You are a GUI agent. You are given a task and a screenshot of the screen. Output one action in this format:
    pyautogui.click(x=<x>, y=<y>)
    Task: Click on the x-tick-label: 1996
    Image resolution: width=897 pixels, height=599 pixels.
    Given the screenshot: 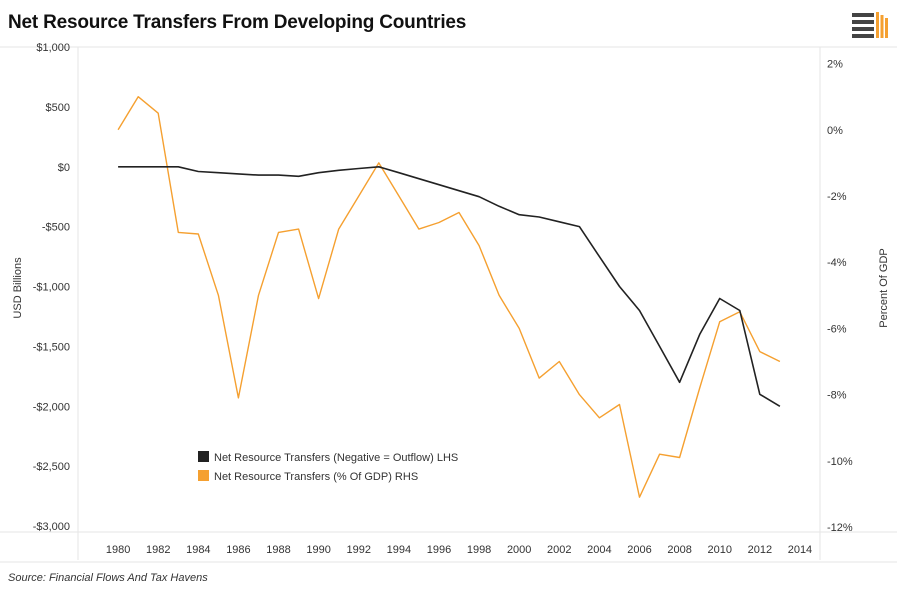 What is the action you would take?
    pyautogui.click(x=439, y=550)
    